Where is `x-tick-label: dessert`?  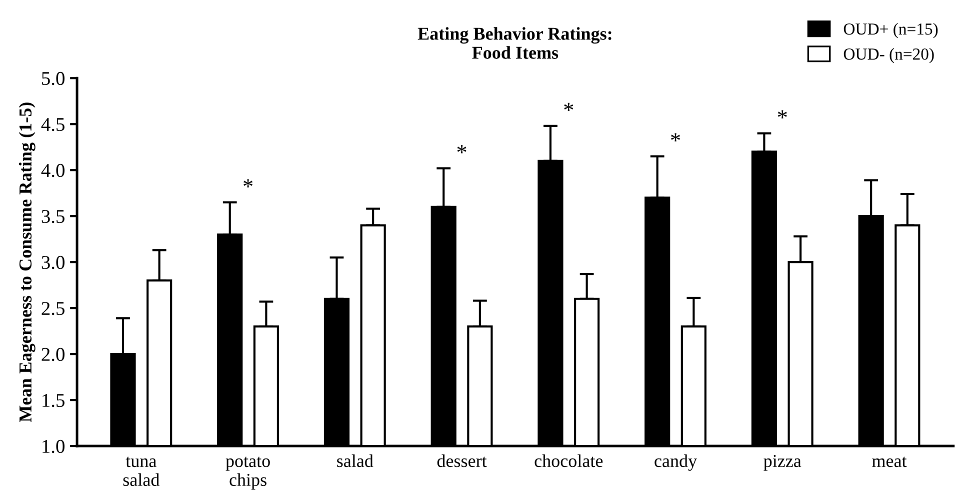 x-tick-label: dessert is located at coordinates (462, 461).